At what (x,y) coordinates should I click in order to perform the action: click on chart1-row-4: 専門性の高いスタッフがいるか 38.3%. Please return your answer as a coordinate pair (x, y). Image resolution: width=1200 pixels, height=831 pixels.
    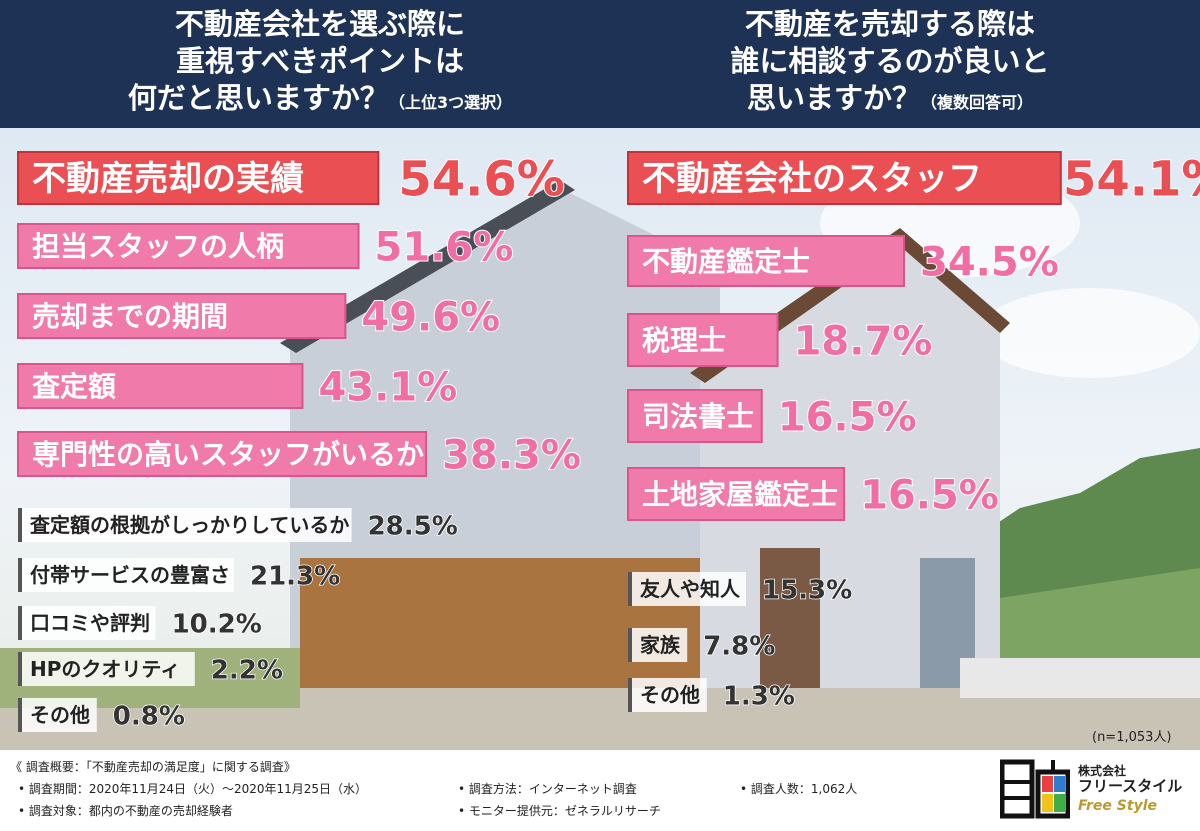
    Looking at the image, I should click on (299, 455).